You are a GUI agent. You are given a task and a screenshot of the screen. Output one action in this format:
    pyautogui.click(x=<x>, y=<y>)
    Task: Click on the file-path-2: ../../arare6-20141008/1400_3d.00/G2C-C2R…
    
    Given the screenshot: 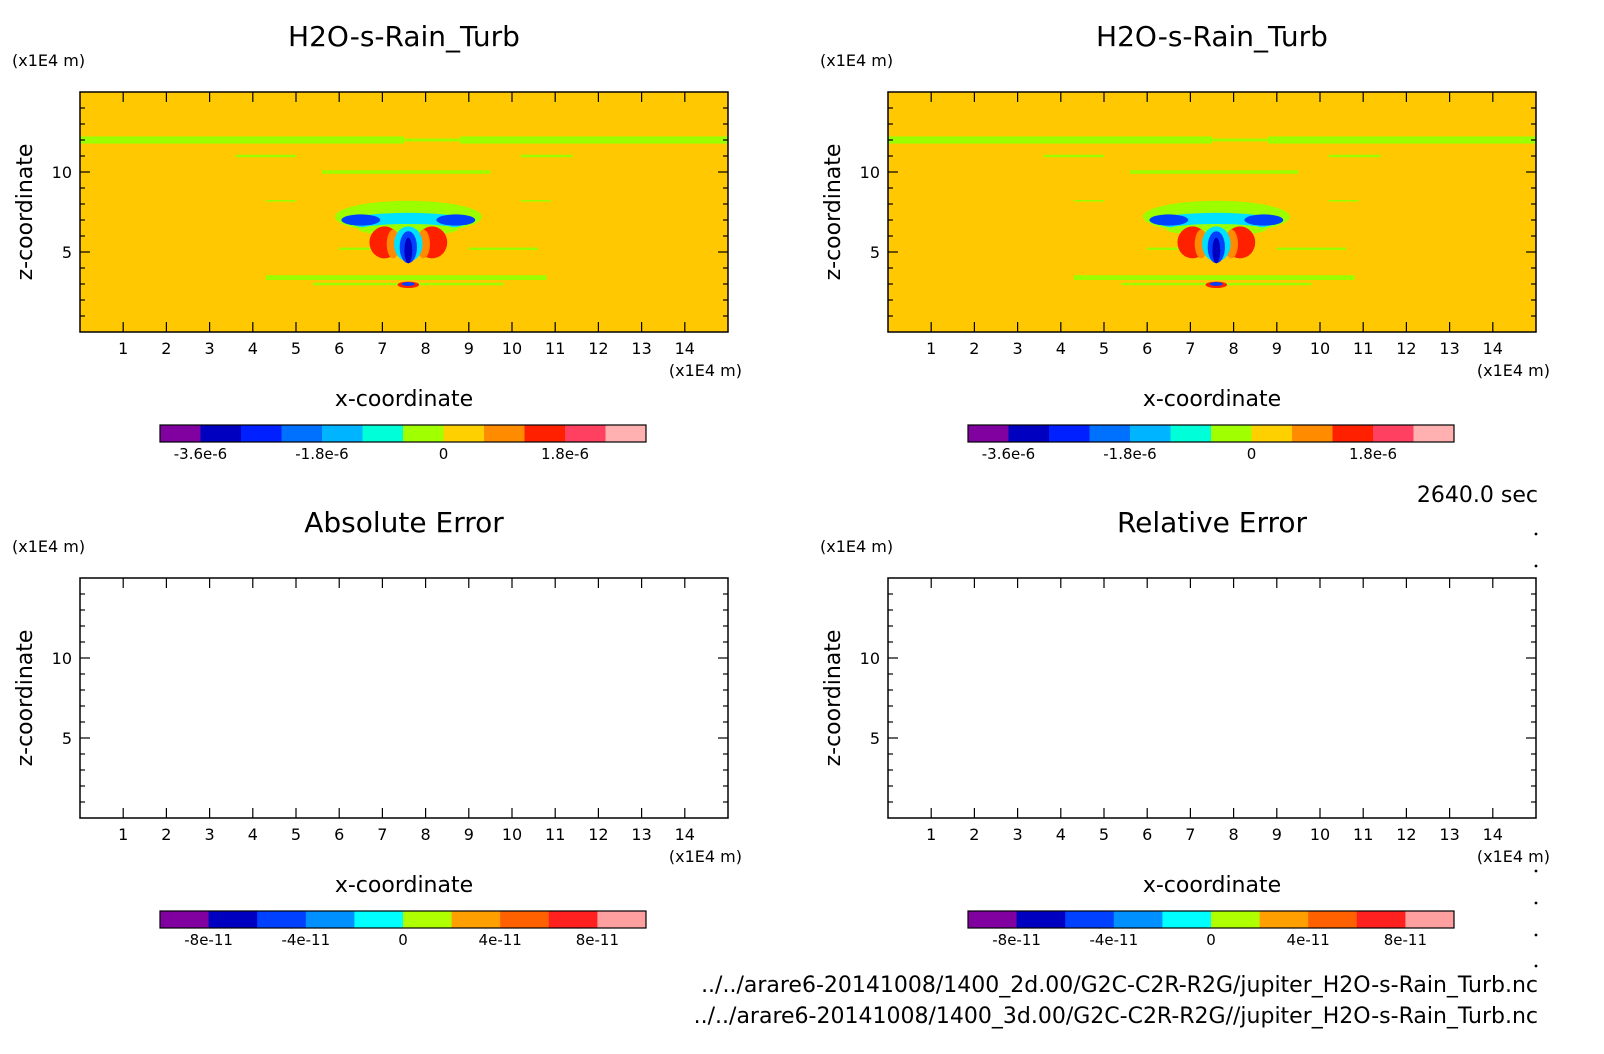 What is the action you would take?
    pyautogui.click(x=1116, y=1016)
    